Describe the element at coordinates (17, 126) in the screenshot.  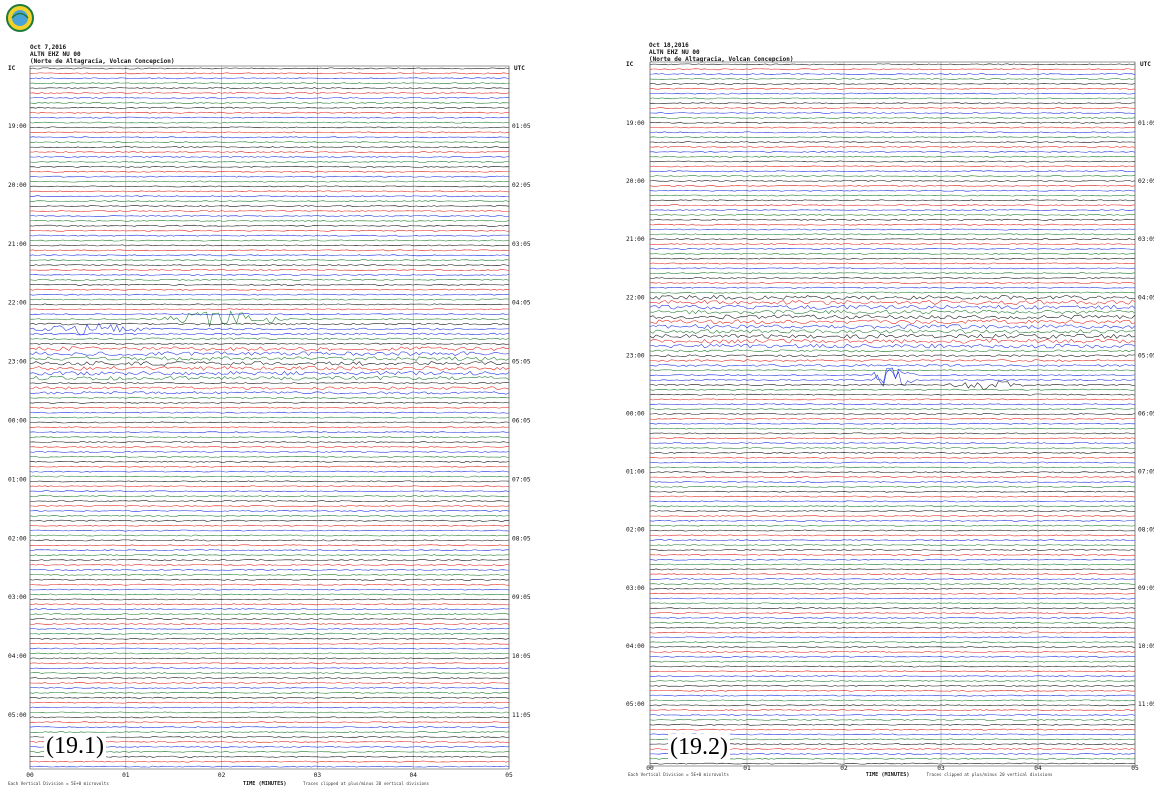
I see `left-hour-tick-label: 19:00` at that location.